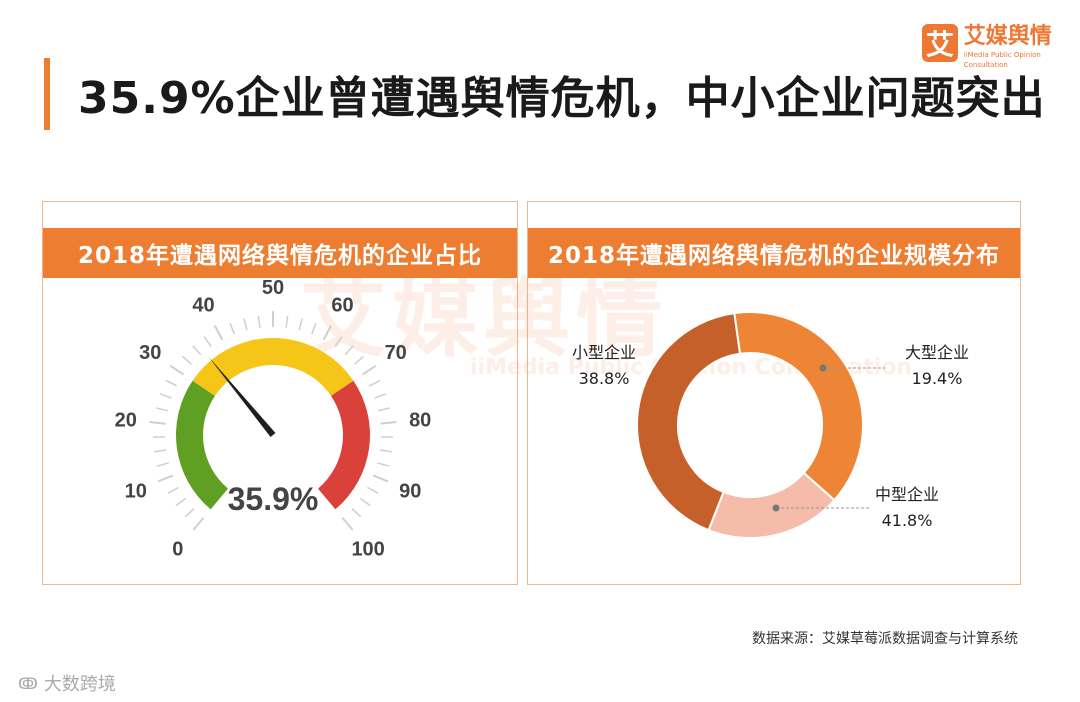  Describe the element at coordinates (774, 253) in the screenshot. I see `donut-panel-title: 2018年遭遇网络舆情危机的企业规模分布` at that location.